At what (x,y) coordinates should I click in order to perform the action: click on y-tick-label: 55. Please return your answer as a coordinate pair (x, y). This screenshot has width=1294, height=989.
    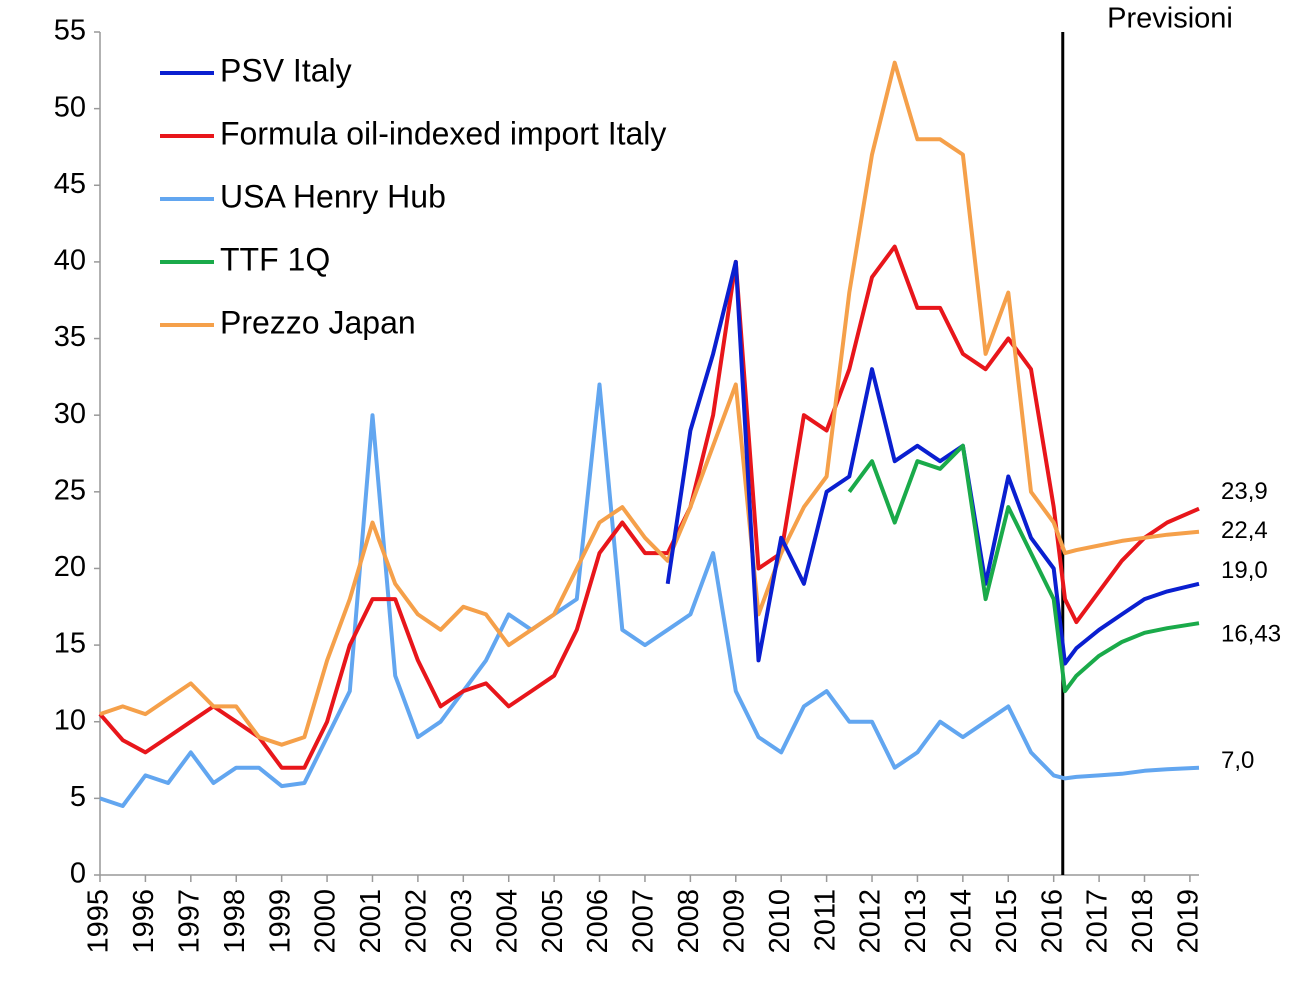
    Looking at the image, I should click on (70, 31).